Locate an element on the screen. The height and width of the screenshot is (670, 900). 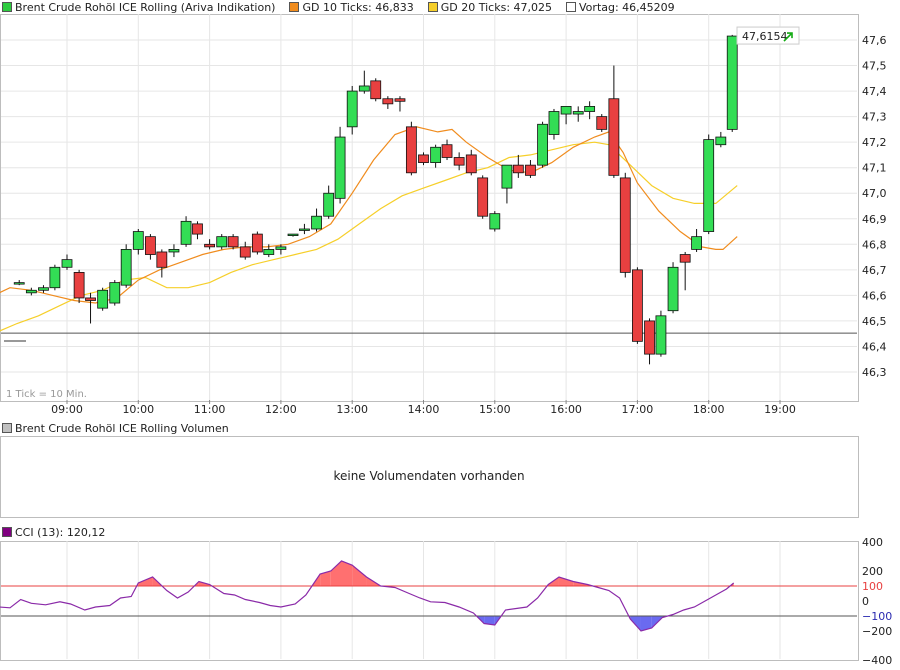
cci-legend: CCI (13): 120,12 is located at coordinates (53, 532).